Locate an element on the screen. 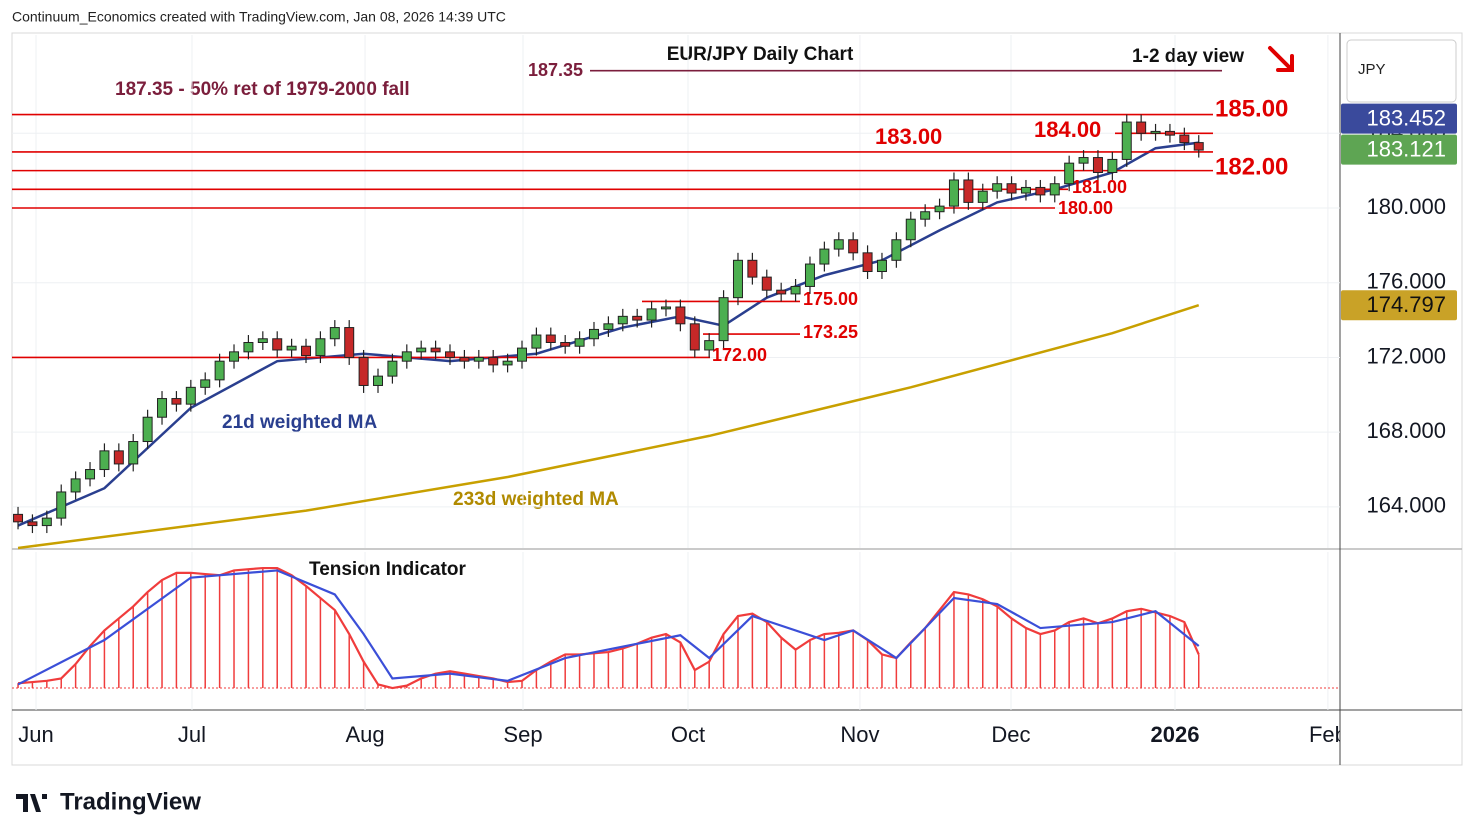 This screenshot has height=840, width=1475. x-tick-label: Jun is located at coordinates (35, 734).